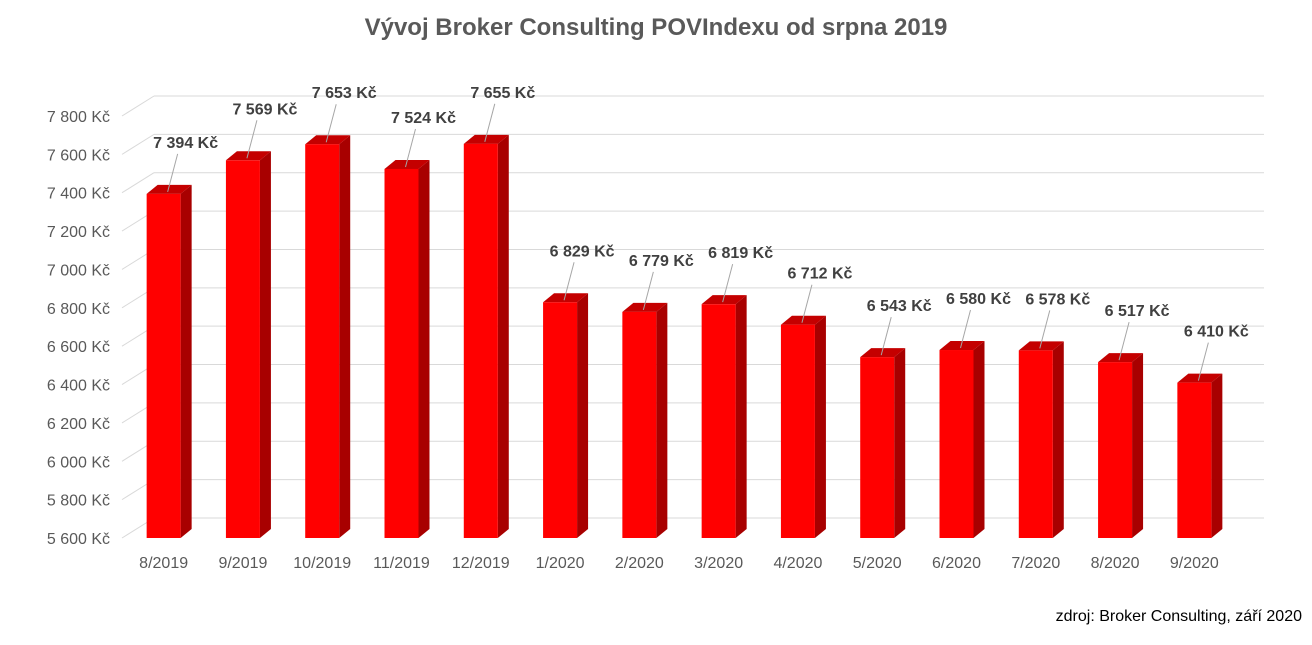 The height and width of the screenshot is (645, 1312). Describe the element at coordinates (78, 347) in the screenshot. I see `y-tick-label: 6 600 Kč` at that location.